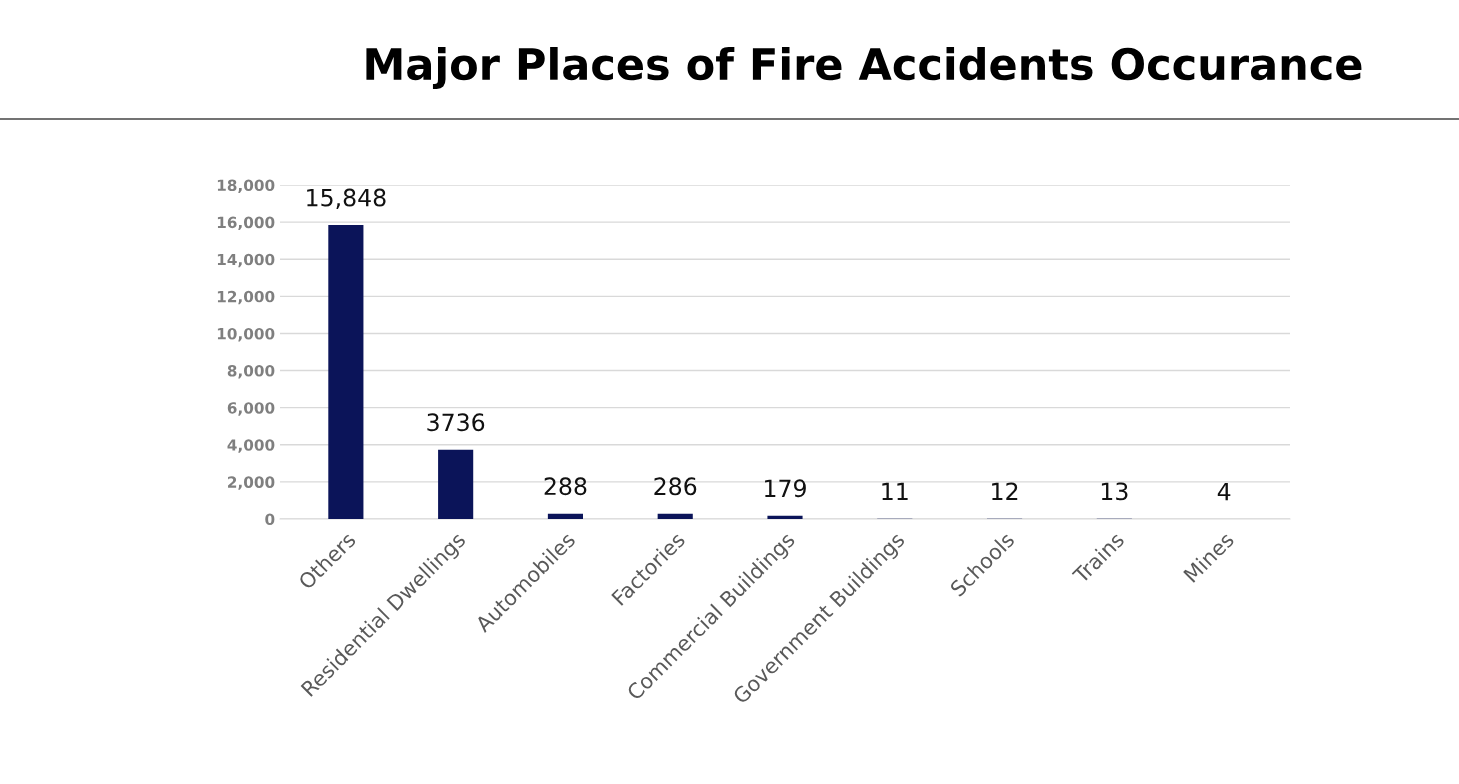 The image size is (1459, 784). Describe the element at coordinates (346, 198) in the screenshot. I see `data-label: 15,848` at that location.